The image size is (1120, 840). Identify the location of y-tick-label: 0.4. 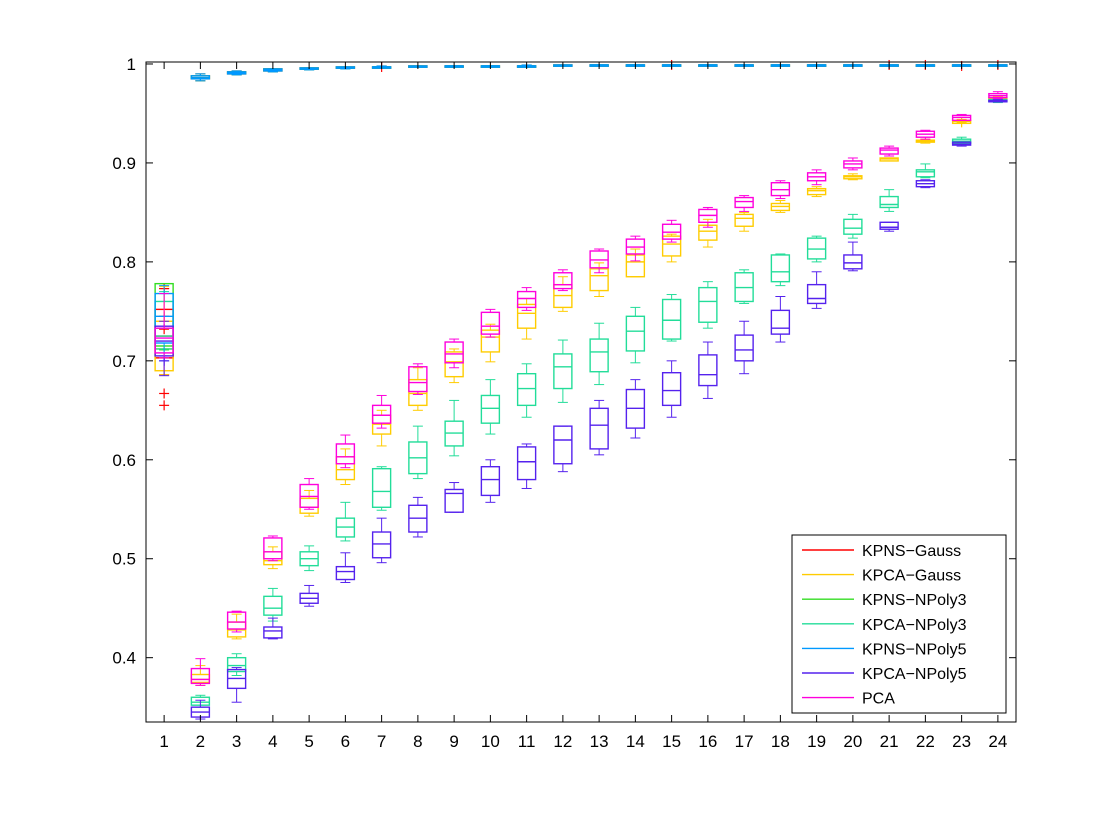
(124, 658).